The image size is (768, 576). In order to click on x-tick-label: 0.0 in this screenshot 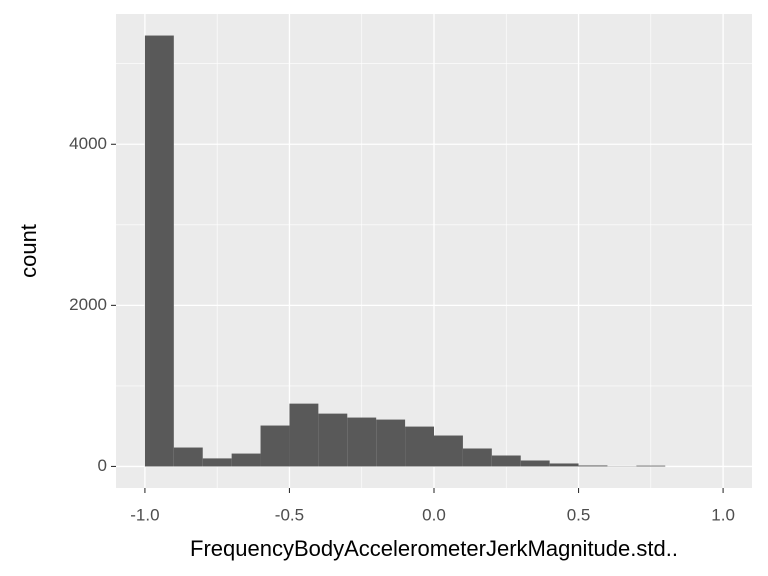, I will do `click(434, 514)`.